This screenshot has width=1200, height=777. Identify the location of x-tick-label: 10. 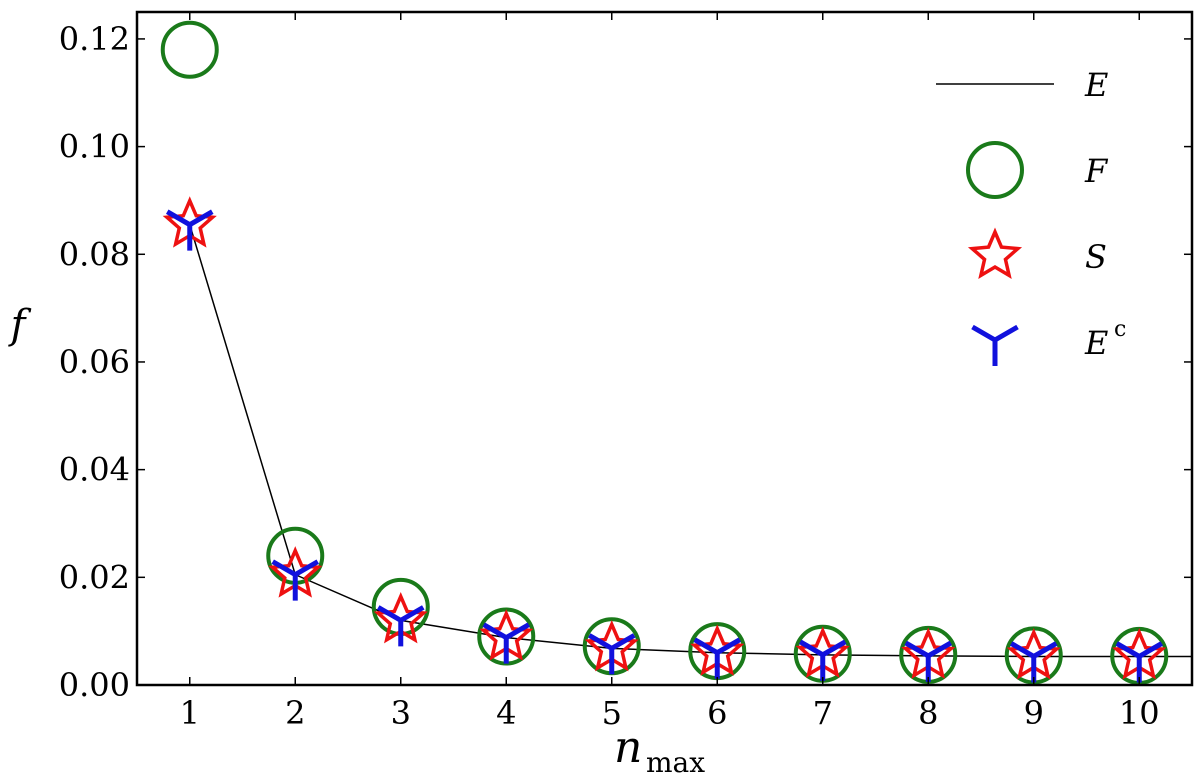
(1139, 713).